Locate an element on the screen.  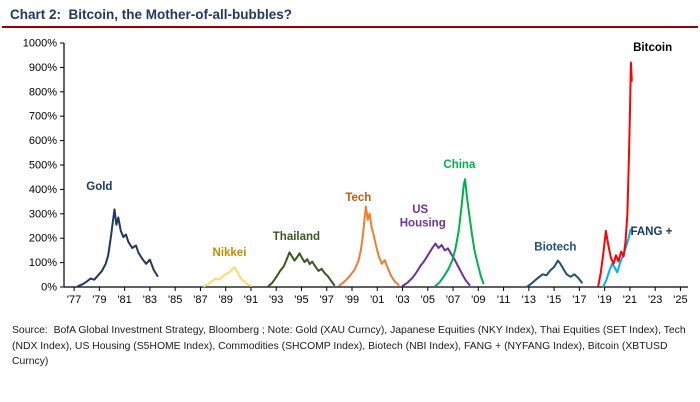
y-tick-label: 1000% is located at coordinates (40, 44).